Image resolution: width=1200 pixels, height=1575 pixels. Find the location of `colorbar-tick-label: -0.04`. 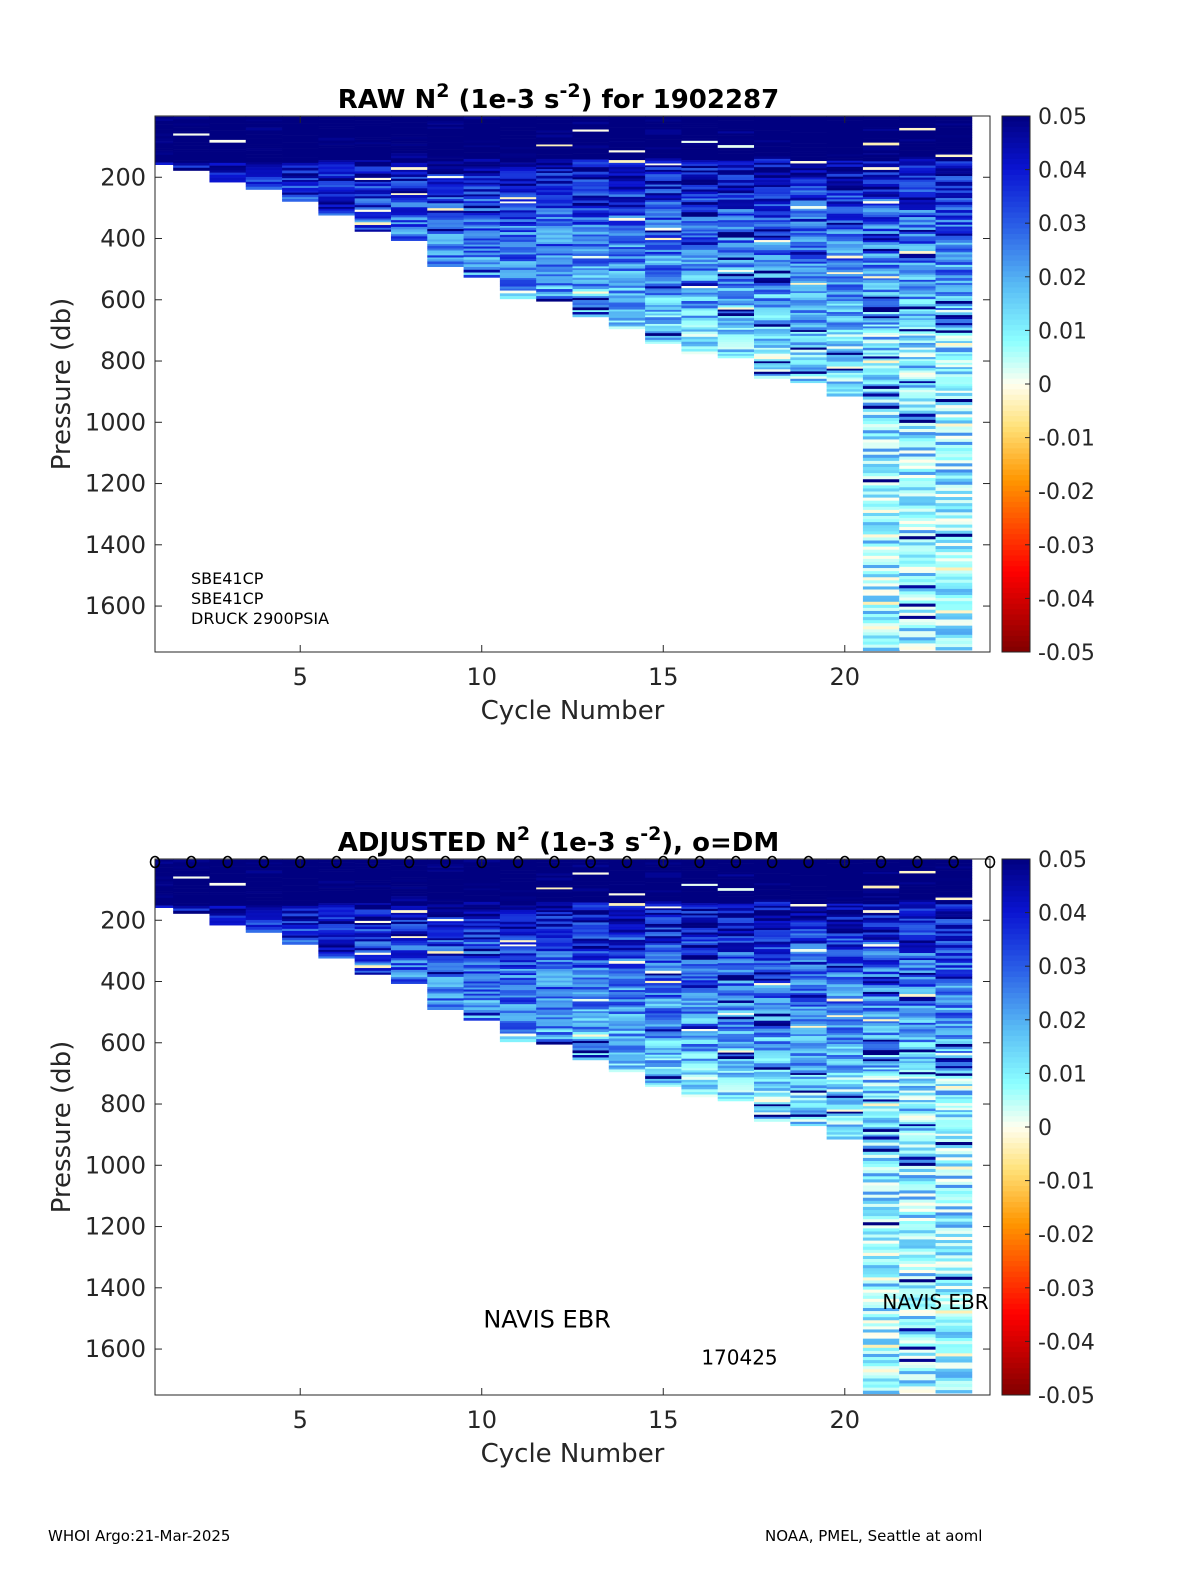

colorbar-tick-label: -0.04 is located at coordinates (1066, 599).